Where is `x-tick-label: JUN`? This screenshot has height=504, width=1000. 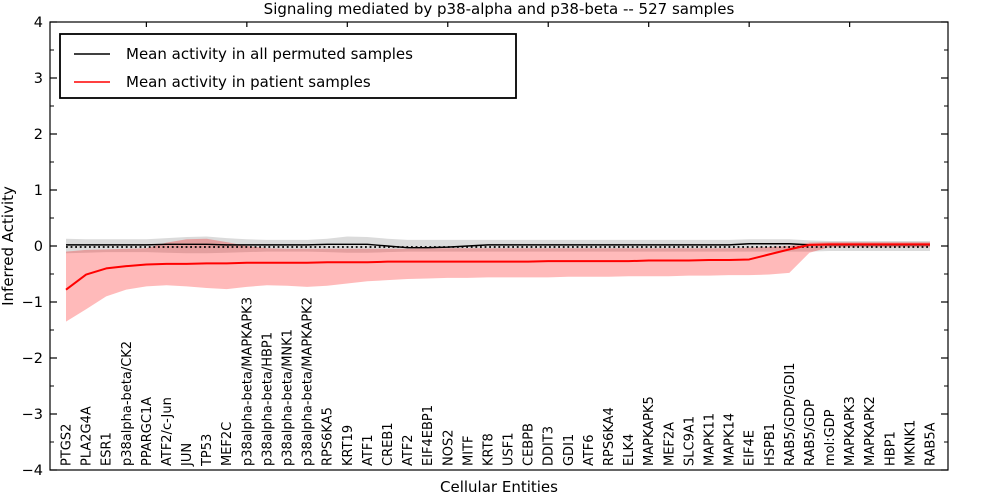 x-tick-label: JUN is located at coordinates (187, 455).